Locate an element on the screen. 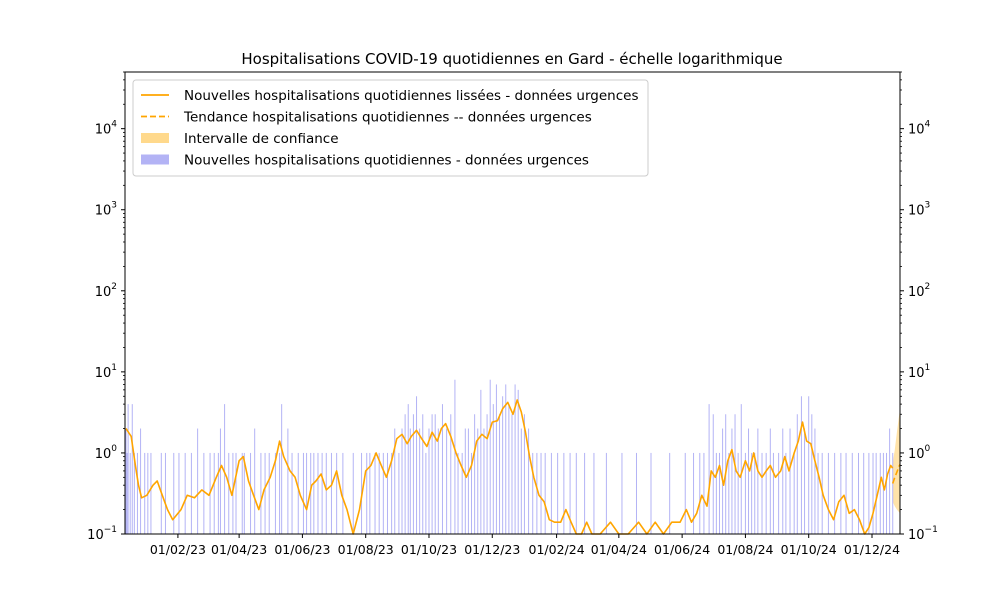 This screenshot has width=1000, height=600. y-tick-label-right: 10⁰ is located at coordinates (919, 453).